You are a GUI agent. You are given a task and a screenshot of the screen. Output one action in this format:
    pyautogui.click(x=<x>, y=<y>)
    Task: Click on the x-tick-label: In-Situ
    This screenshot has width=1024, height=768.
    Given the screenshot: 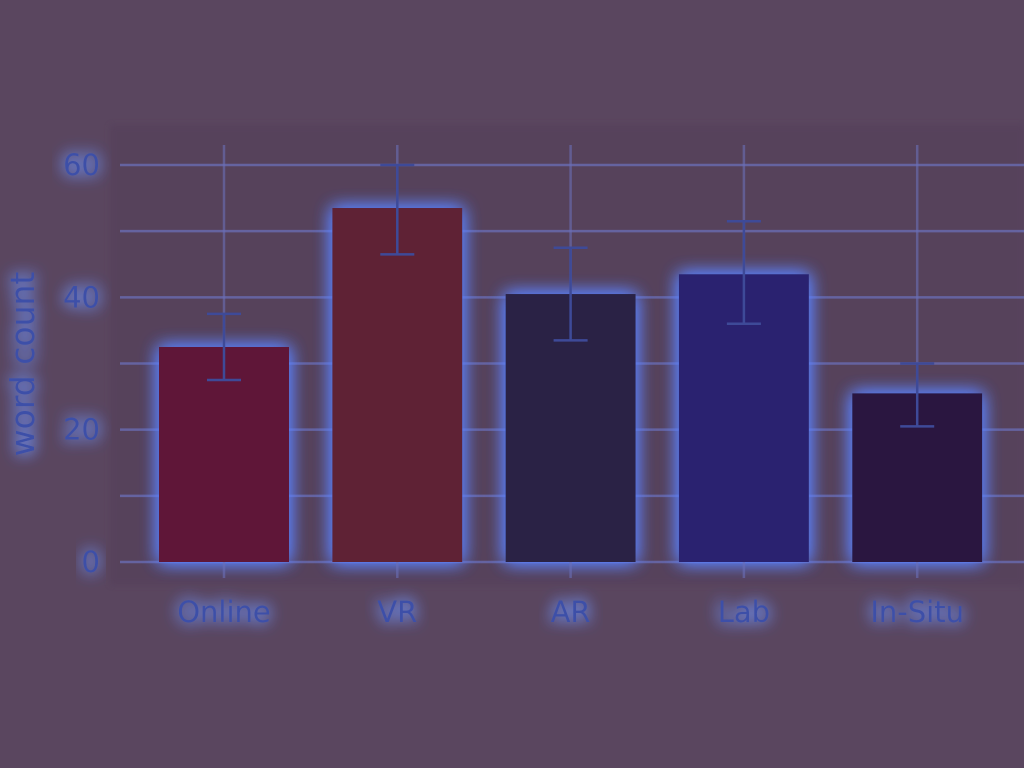 What is the action you would take?
    pyautogui.click(x=917, y=612)
    